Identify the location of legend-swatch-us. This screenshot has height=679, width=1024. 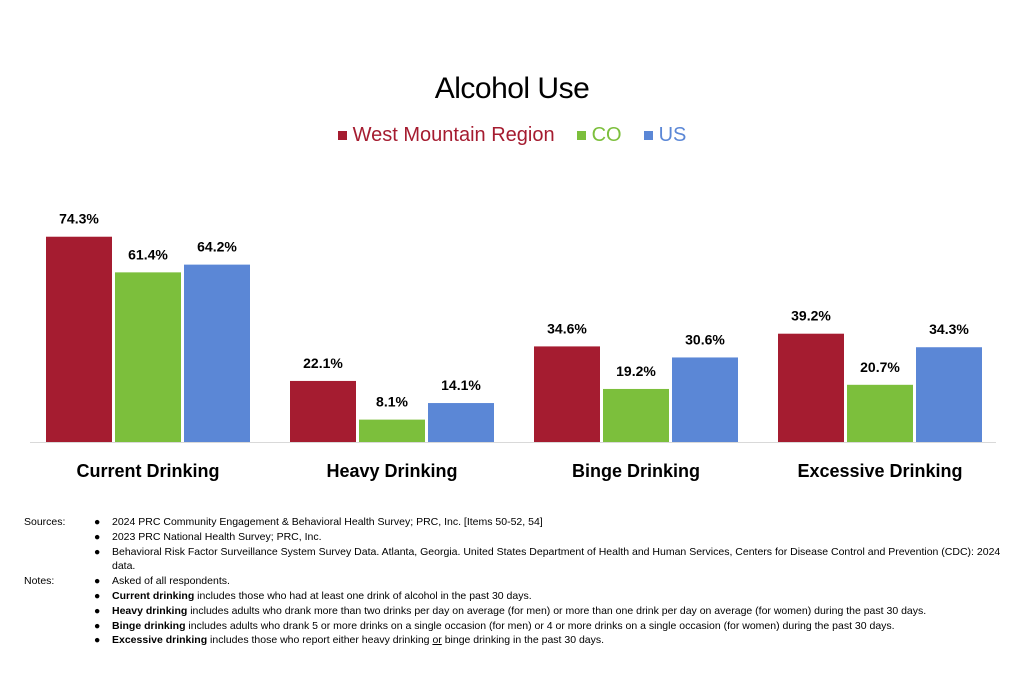
(648, 135).